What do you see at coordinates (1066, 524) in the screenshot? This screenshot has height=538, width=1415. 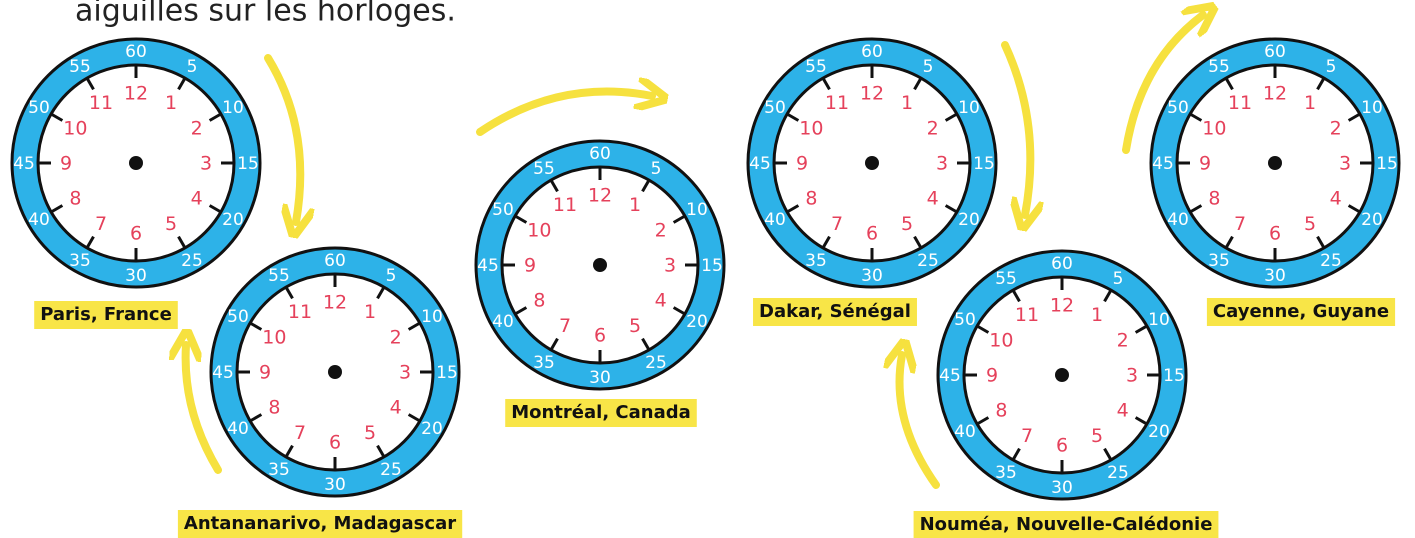 I see `clock-label: Nouméa, Nouvelle-Calédonie` at bounding box center [1066, 524].